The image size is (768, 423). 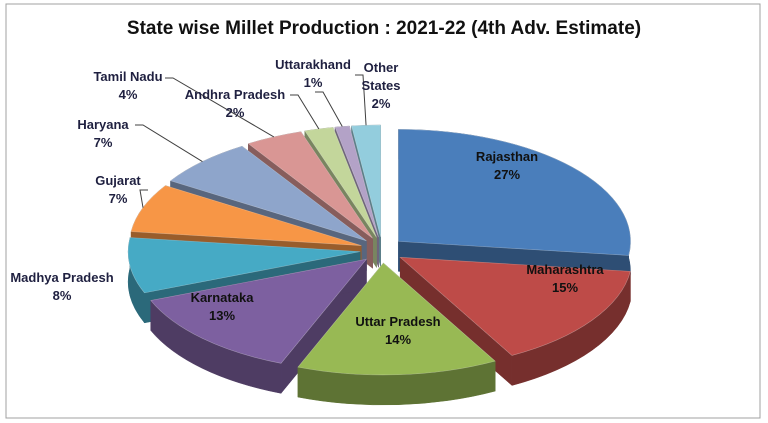 I want to click on slice-value-label: 8%, so click(x=62, y=295).